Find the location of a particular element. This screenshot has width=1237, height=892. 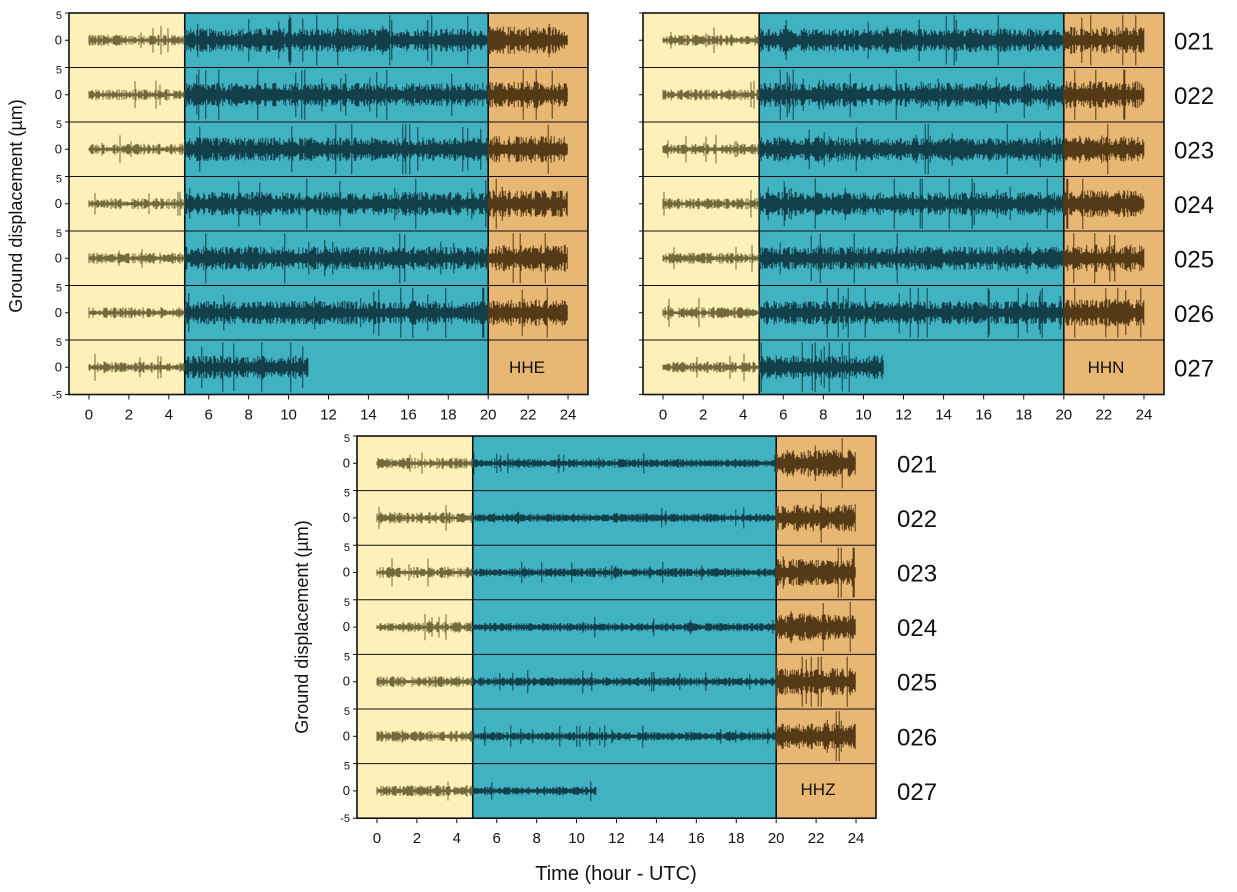

trace-label: 025 is located at coordinates (1194, 259).